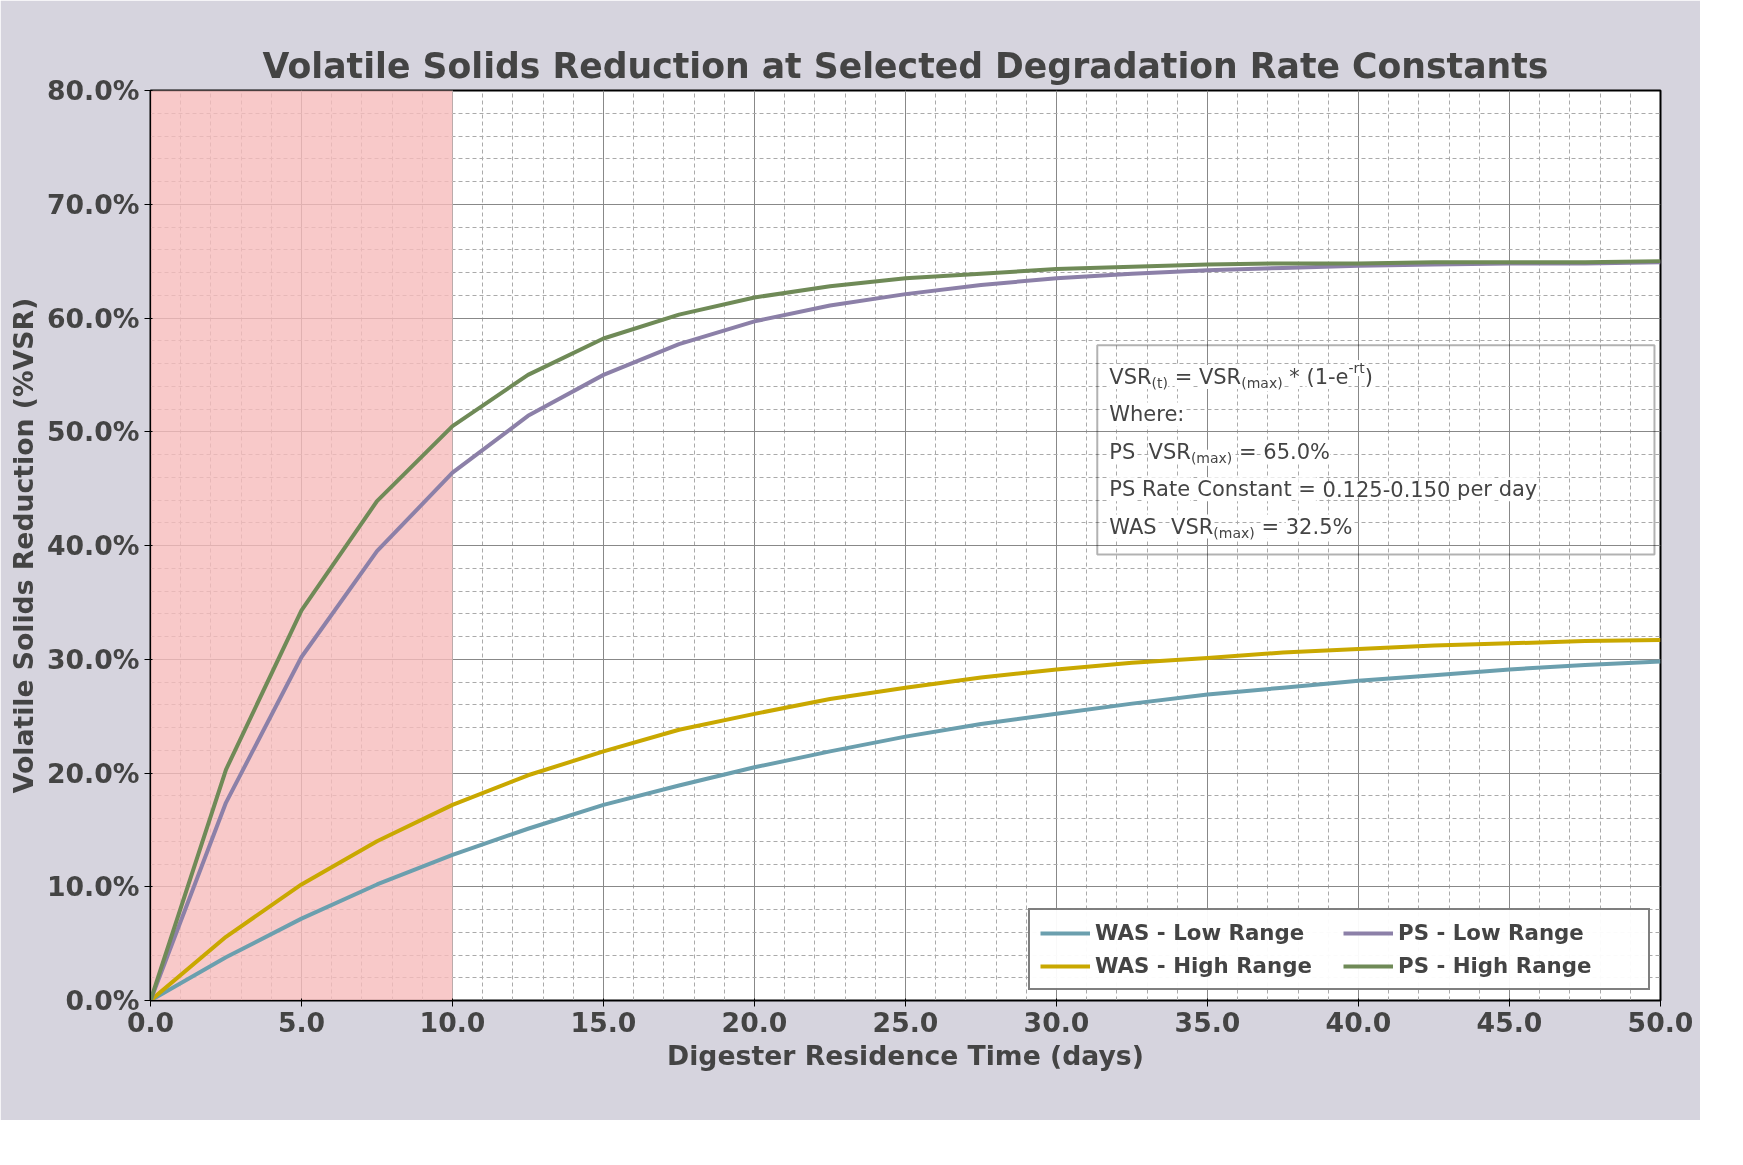 This screenshot has width=1743, height=1165. What do you see at coordinates (1207, 1022) in the screenshot?
I see `x-tick-label: 35.0` at bounding box center [1207, 1022].